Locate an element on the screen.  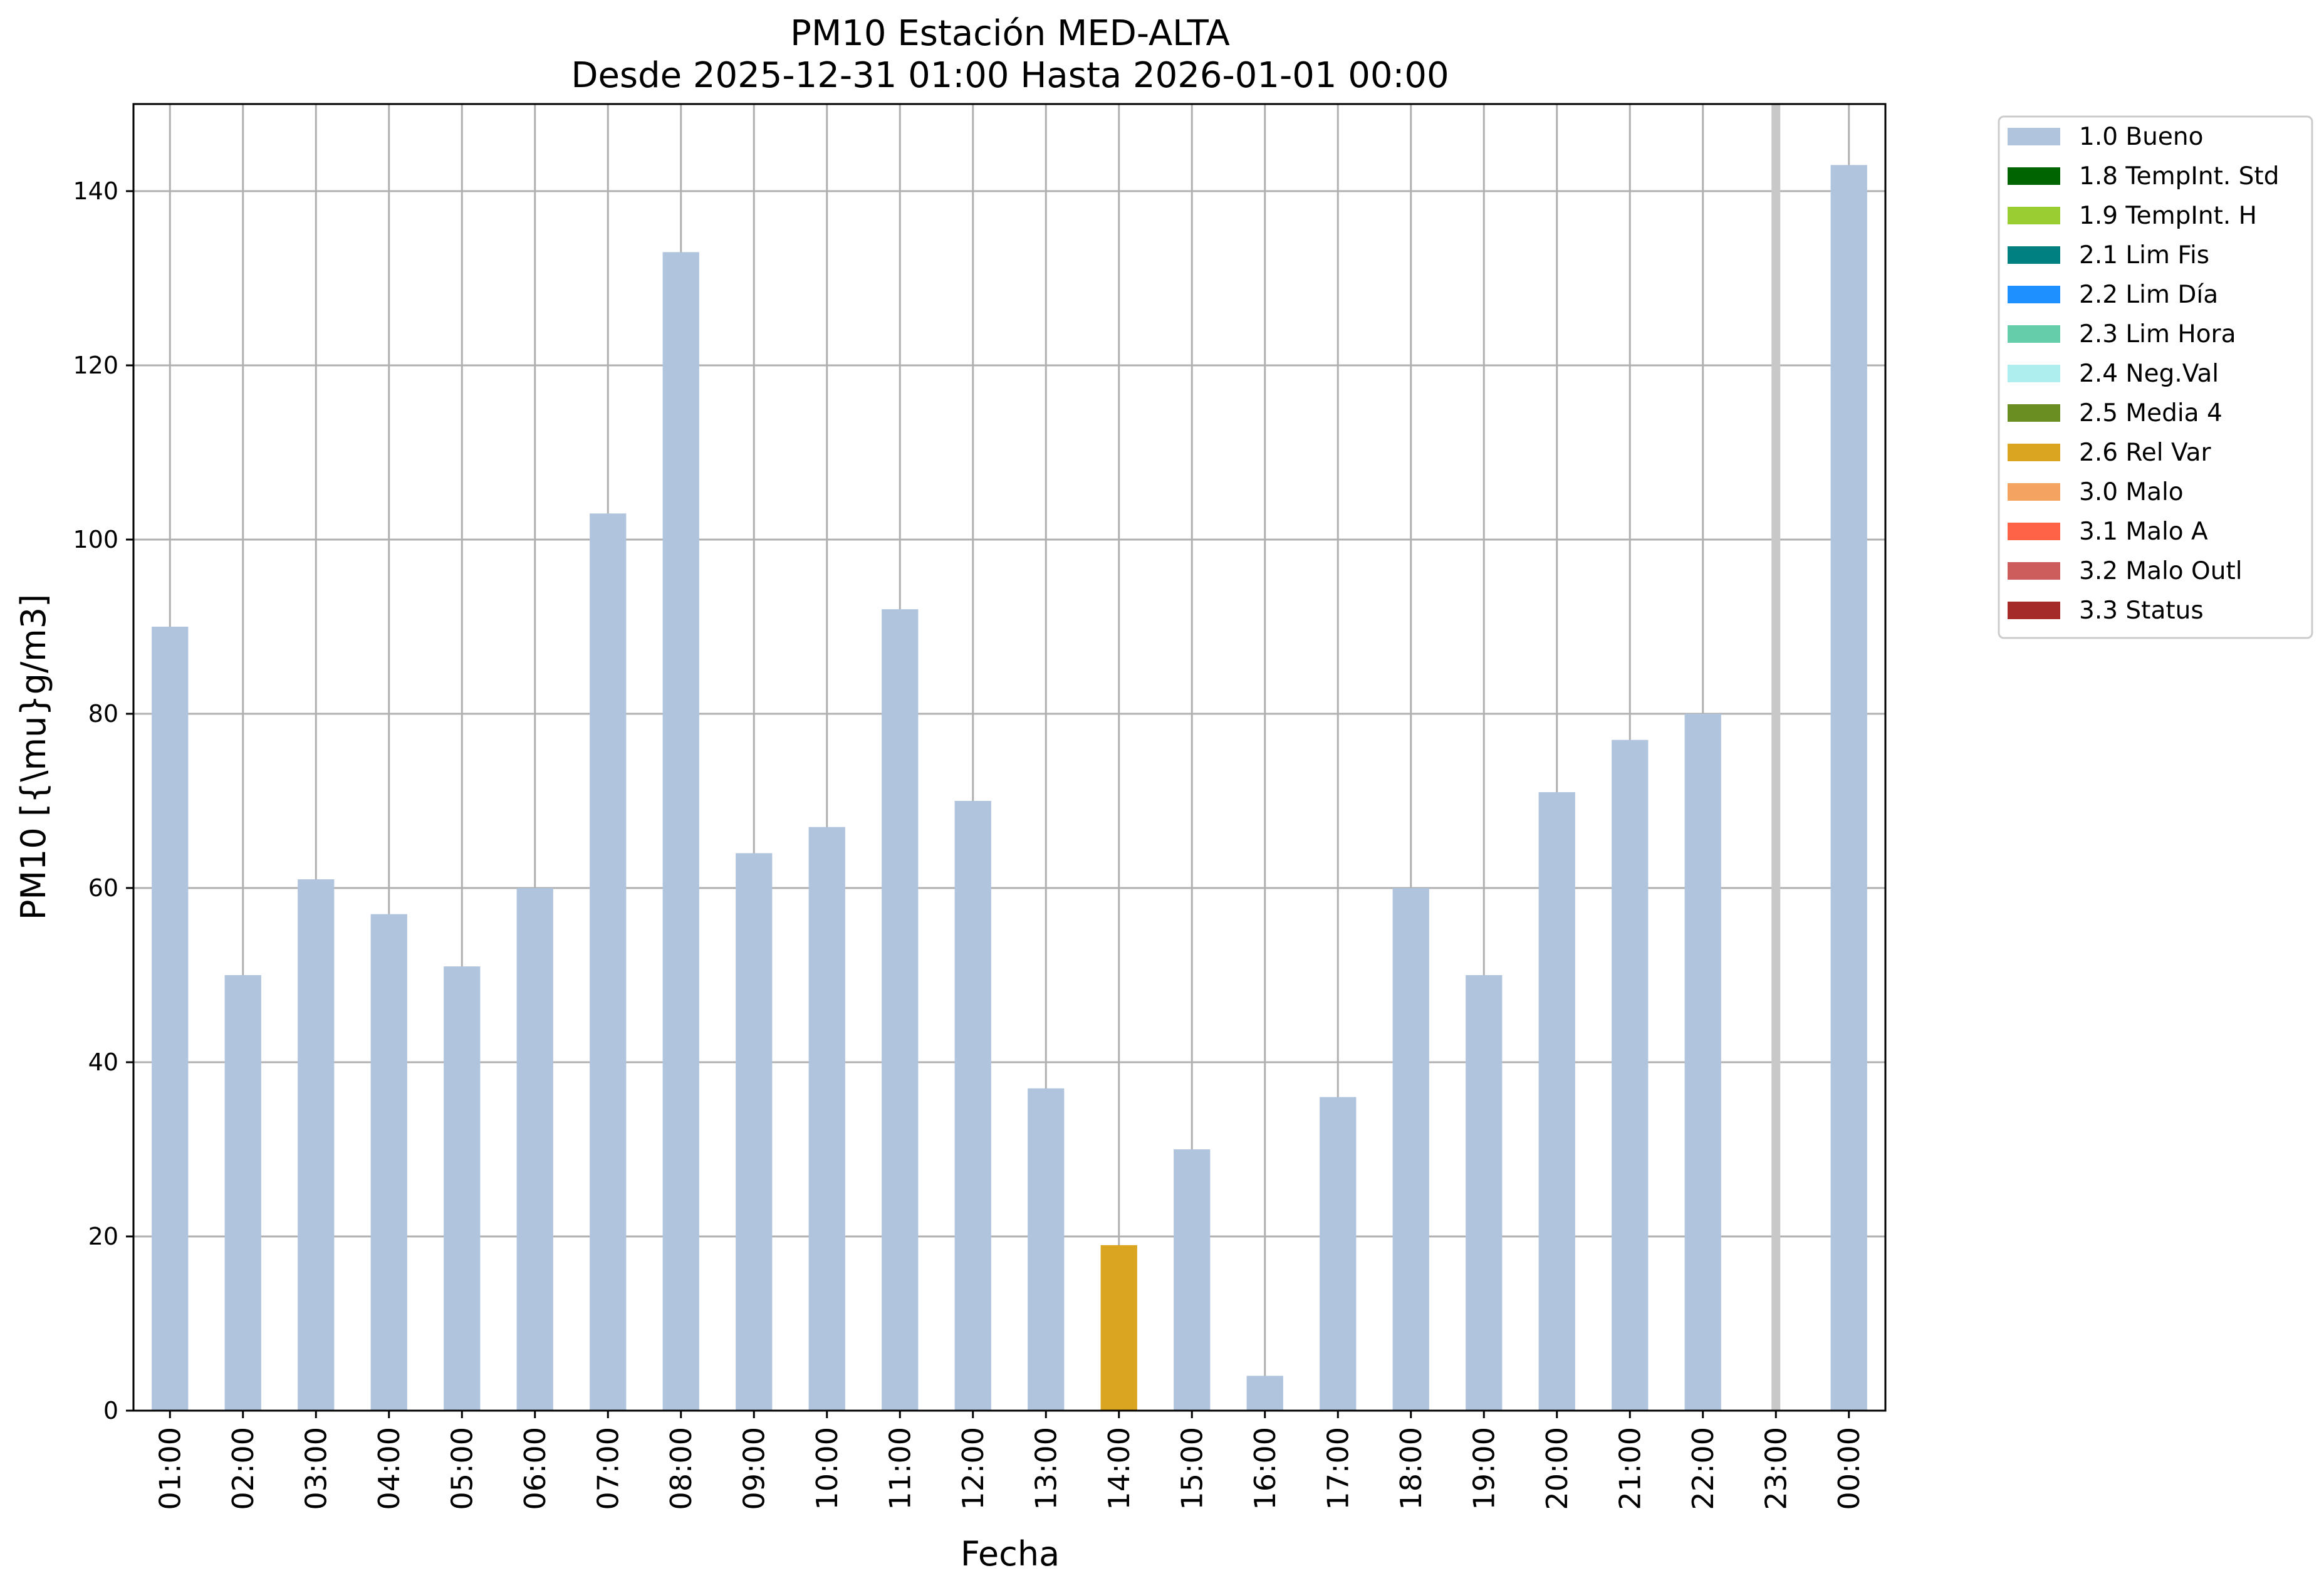
x-tick-label: 22:00 is located at coordinates (1703, 1469).